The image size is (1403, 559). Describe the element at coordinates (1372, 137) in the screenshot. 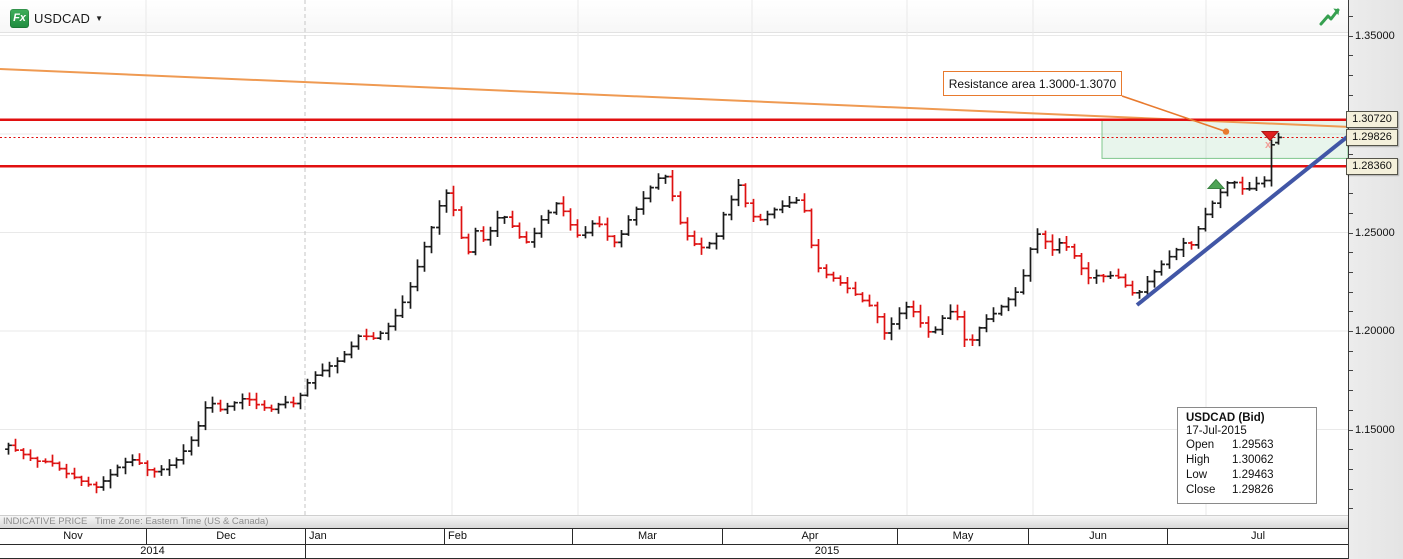

I see `price-level-box: 1.29826` at that location.